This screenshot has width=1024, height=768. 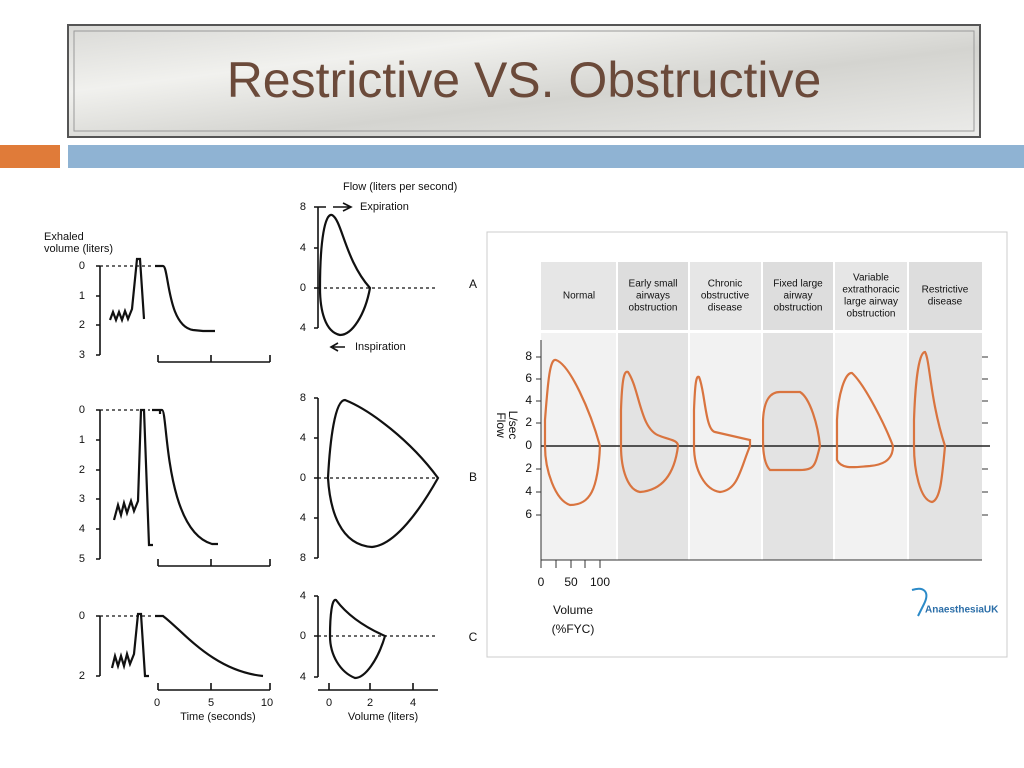 What do you see at coordinates (725, 284) in the screenshot?
I see `column-header: Chronic` at bounding box center [725, 284].